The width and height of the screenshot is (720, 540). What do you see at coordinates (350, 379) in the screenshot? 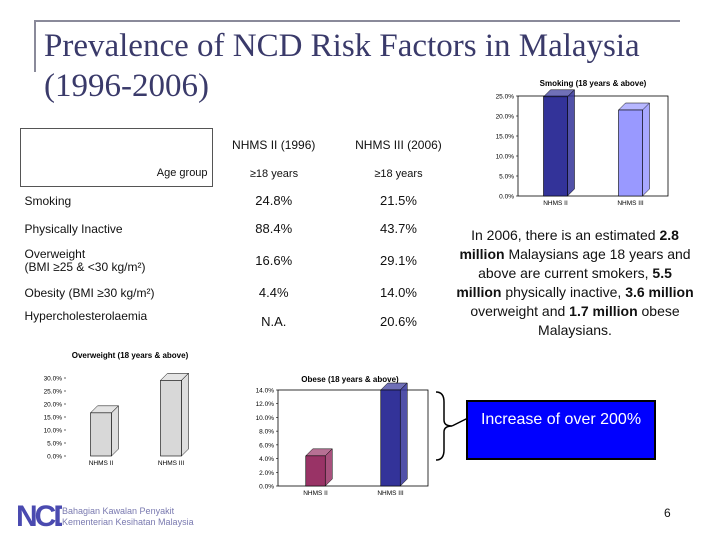
I see `chart-title: Obese (18 years & above)` at bounding box center [350, 379].